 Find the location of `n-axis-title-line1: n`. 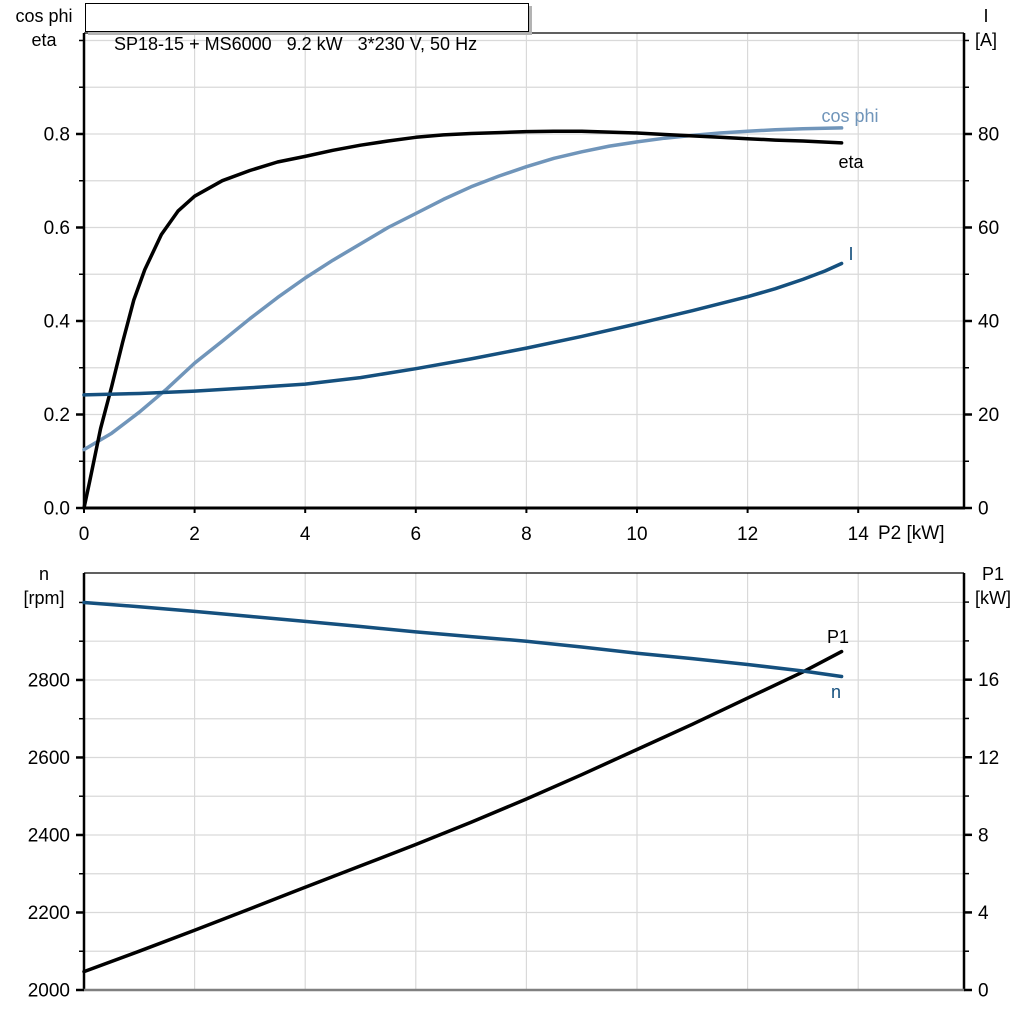

n-axis-title-line1: n is located at coordinates (43, 574).